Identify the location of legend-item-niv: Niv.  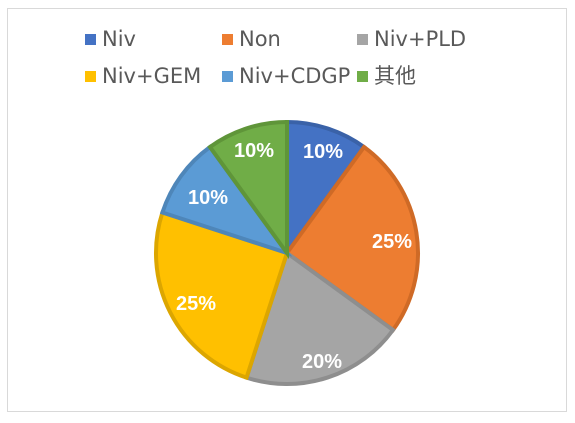
(110, 39).